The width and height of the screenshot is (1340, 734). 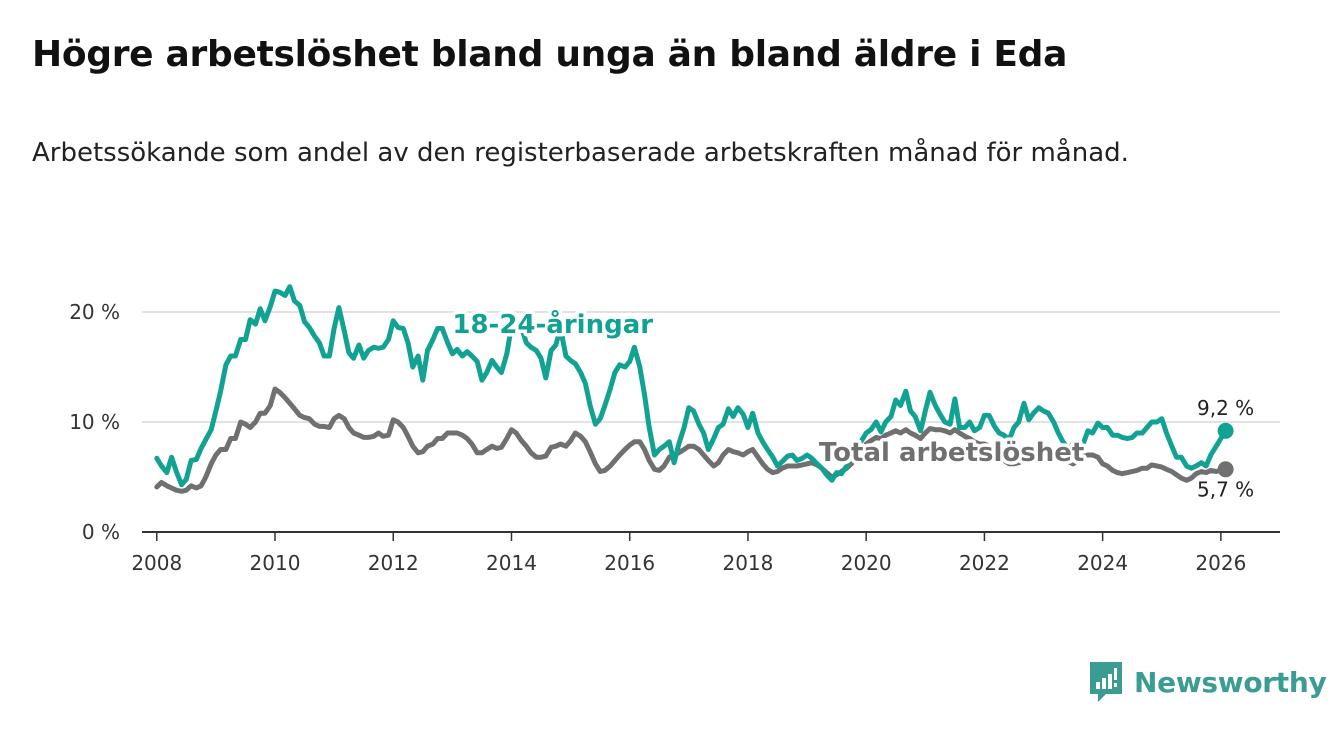 I want to click on series-label-halo: 18-24-åringar, so click(x=552, y=324).